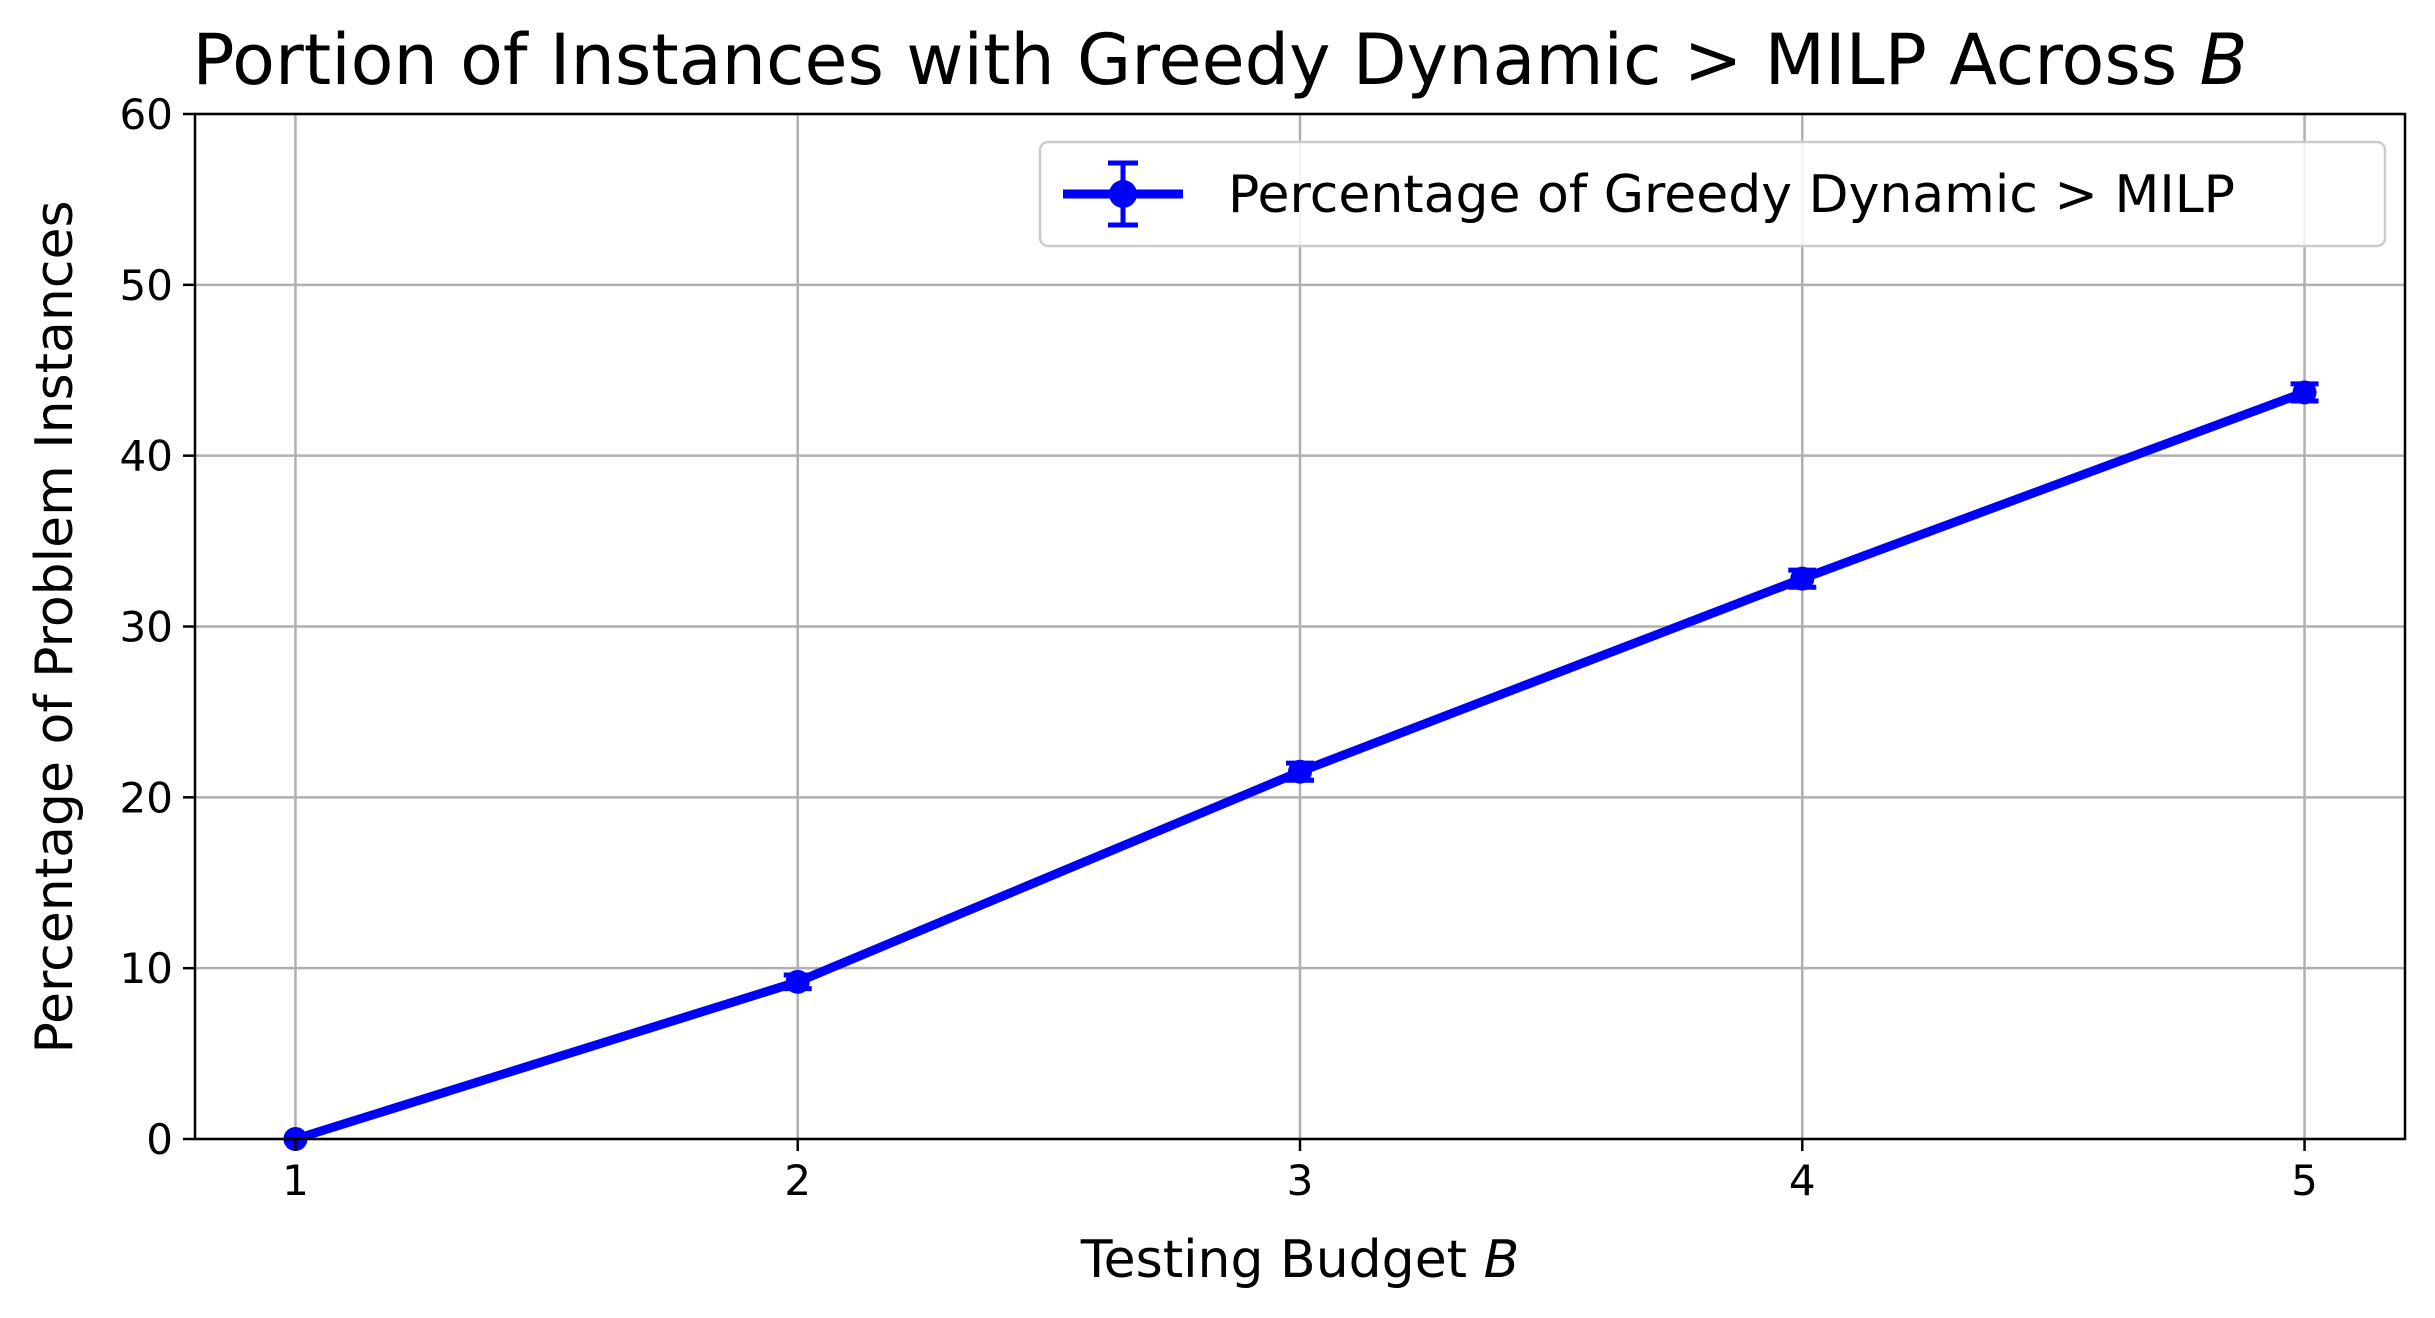 This screenshot has width=2435, height=1318. I want to click on y-tick-label-50: 50, so click(146, 285).